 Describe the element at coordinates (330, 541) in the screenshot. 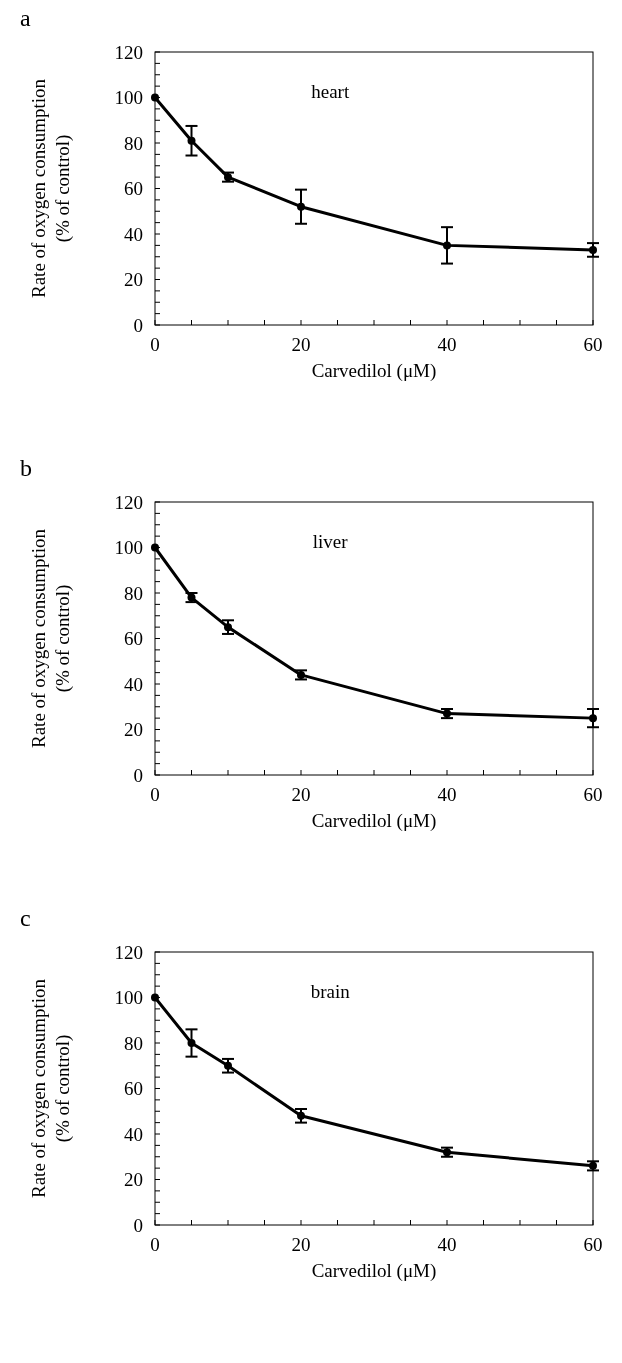

I see `annotation: liver` at that location.